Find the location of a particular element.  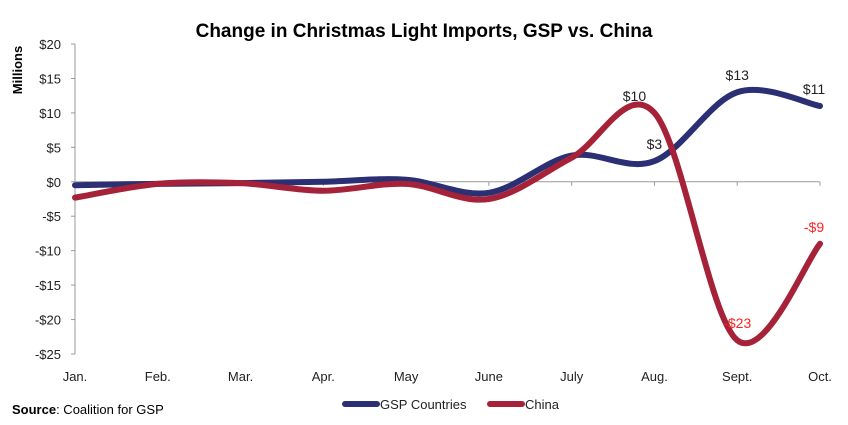

y-tick-label: $15 is located at coordinates (50, 78).